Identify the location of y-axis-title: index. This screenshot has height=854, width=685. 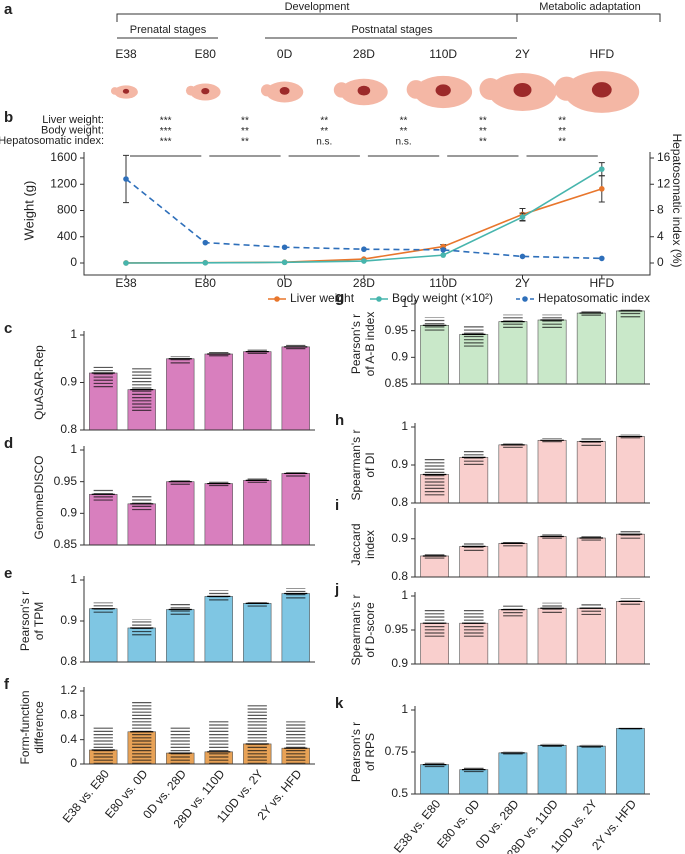
(370, 544).